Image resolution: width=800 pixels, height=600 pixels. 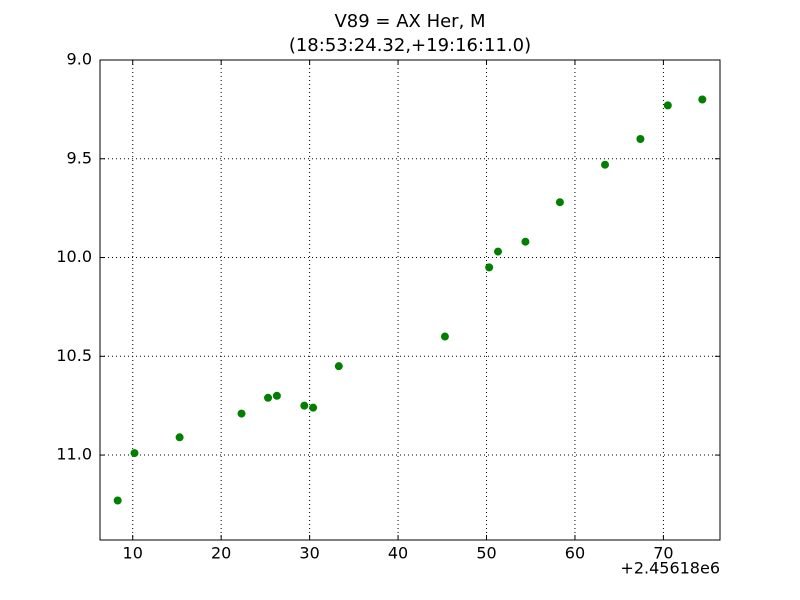 What do you see at coordinates (79, 157) in the screenshot?
I see `y-tick-label: 9.5` at bounding box center [79, 157].